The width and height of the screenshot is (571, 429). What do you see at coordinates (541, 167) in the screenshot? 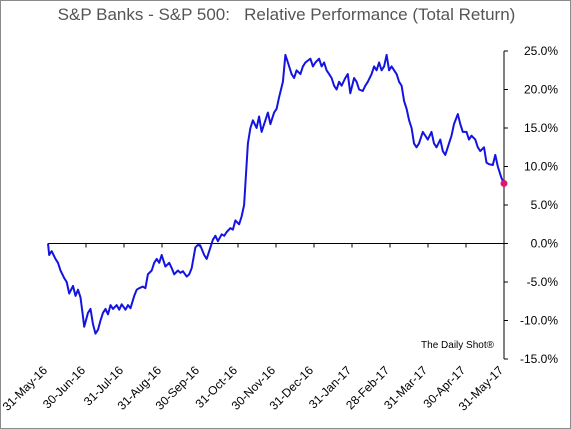
I see `y-tick-label: 10.0%` at bounding box center [541, 167].